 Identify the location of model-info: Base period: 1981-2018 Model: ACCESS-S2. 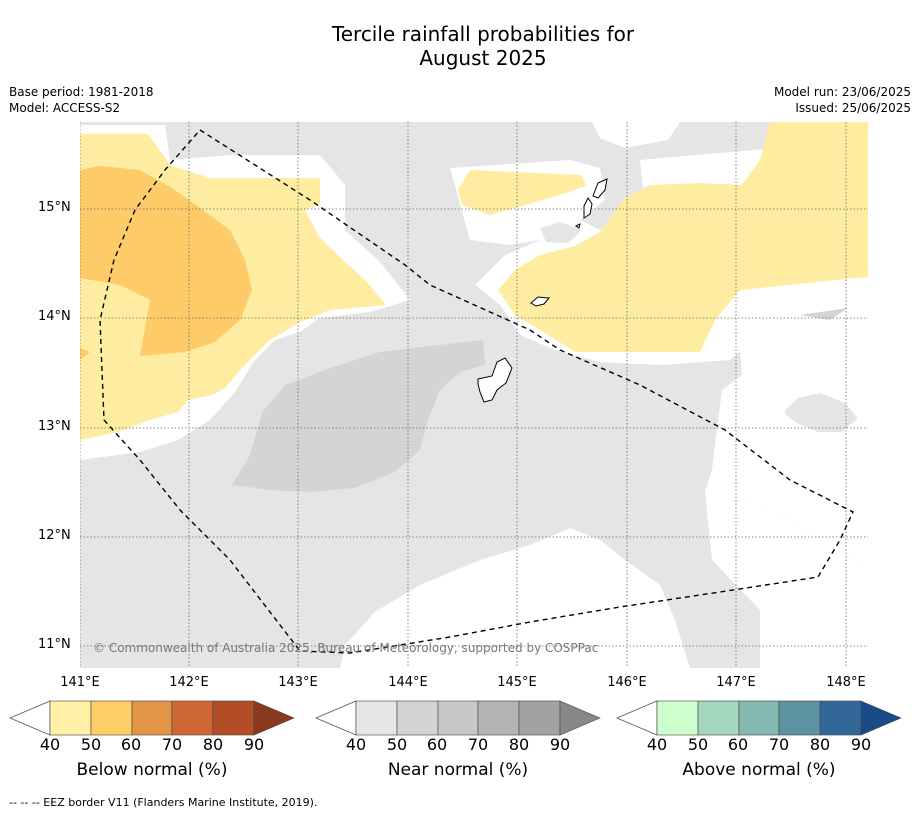
(81, 100).